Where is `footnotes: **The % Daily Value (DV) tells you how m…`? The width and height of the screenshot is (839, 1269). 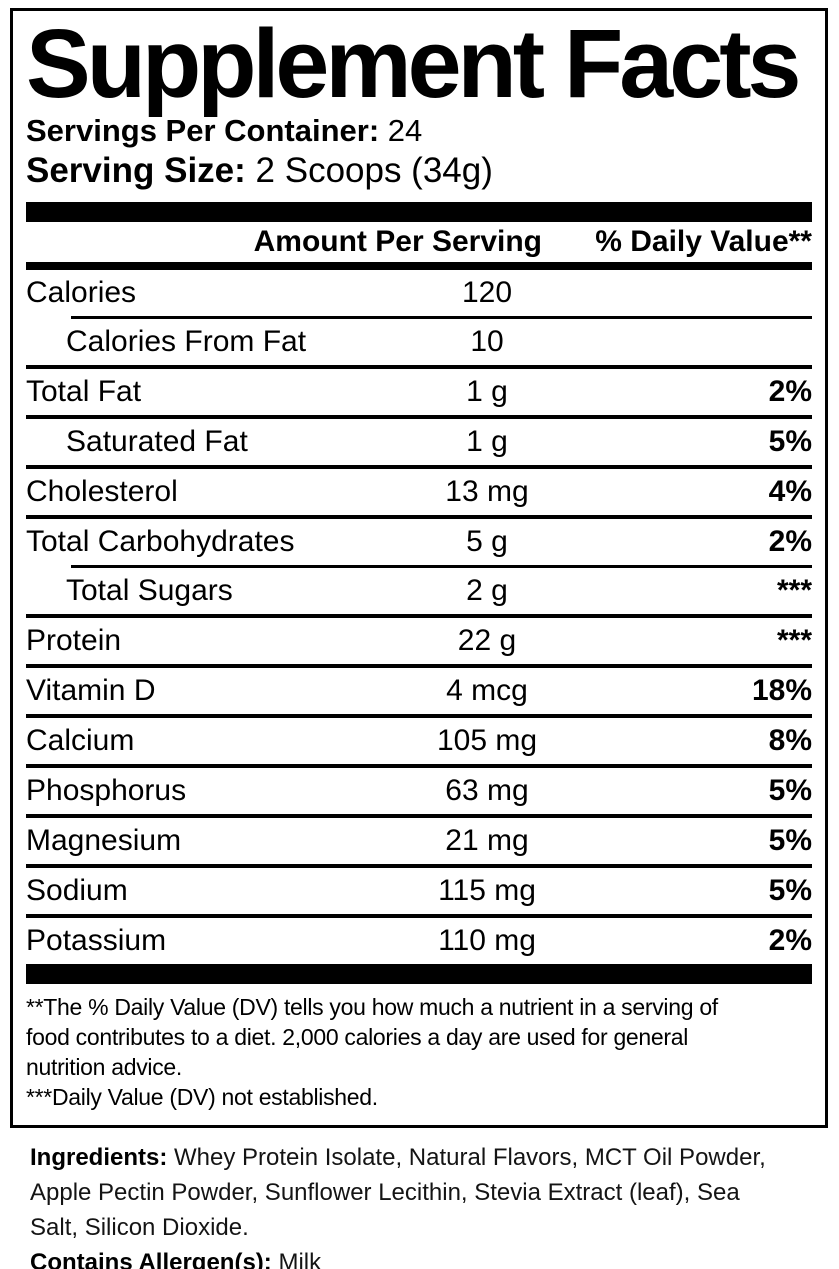
footnotes: **The % Daily Value (DV) tells you how m… is located at coordinates (419, 1048).